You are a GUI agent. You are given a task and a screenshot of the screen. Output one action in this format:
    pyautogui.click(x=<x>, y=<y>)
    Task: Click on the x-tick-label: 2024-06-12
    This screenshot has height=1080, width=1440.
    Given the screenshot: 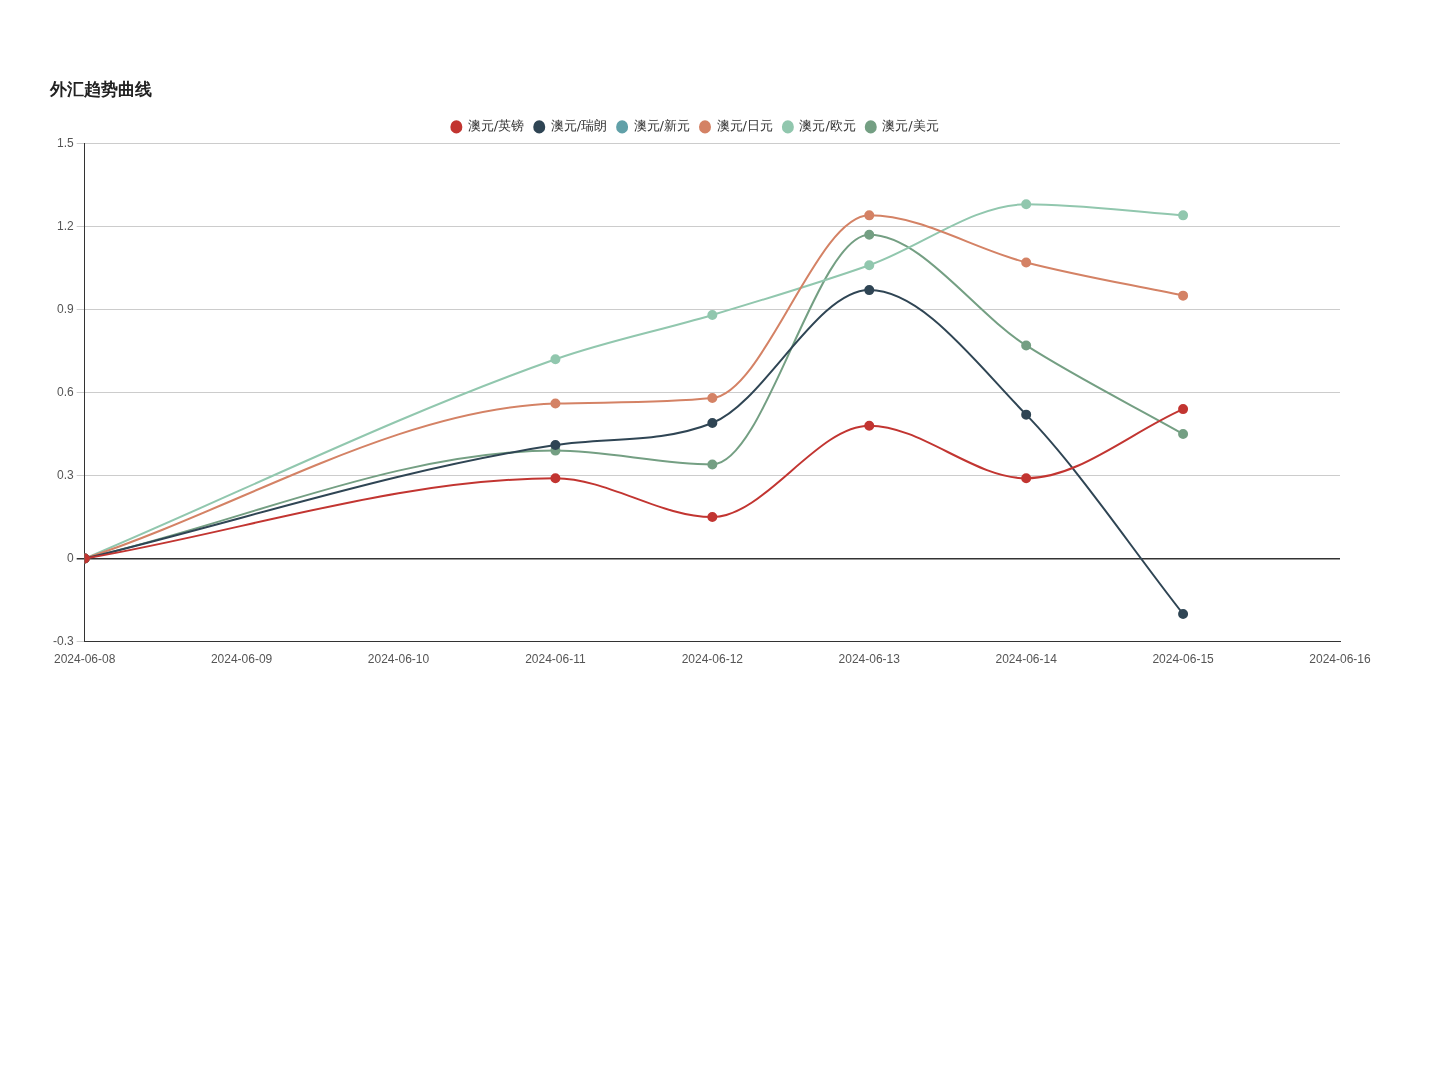 What is the action you would take?
    pyautogui.click(x=712, y=659)
    